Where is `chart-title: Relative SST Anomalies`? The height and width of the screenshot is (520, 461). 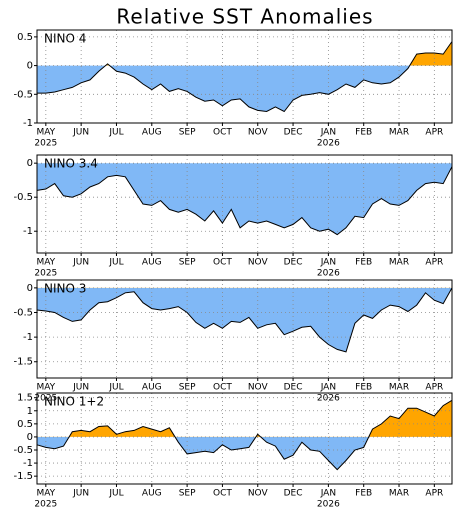 chart-title: Relative SST Anomalies is located at coordinates (244, 17).